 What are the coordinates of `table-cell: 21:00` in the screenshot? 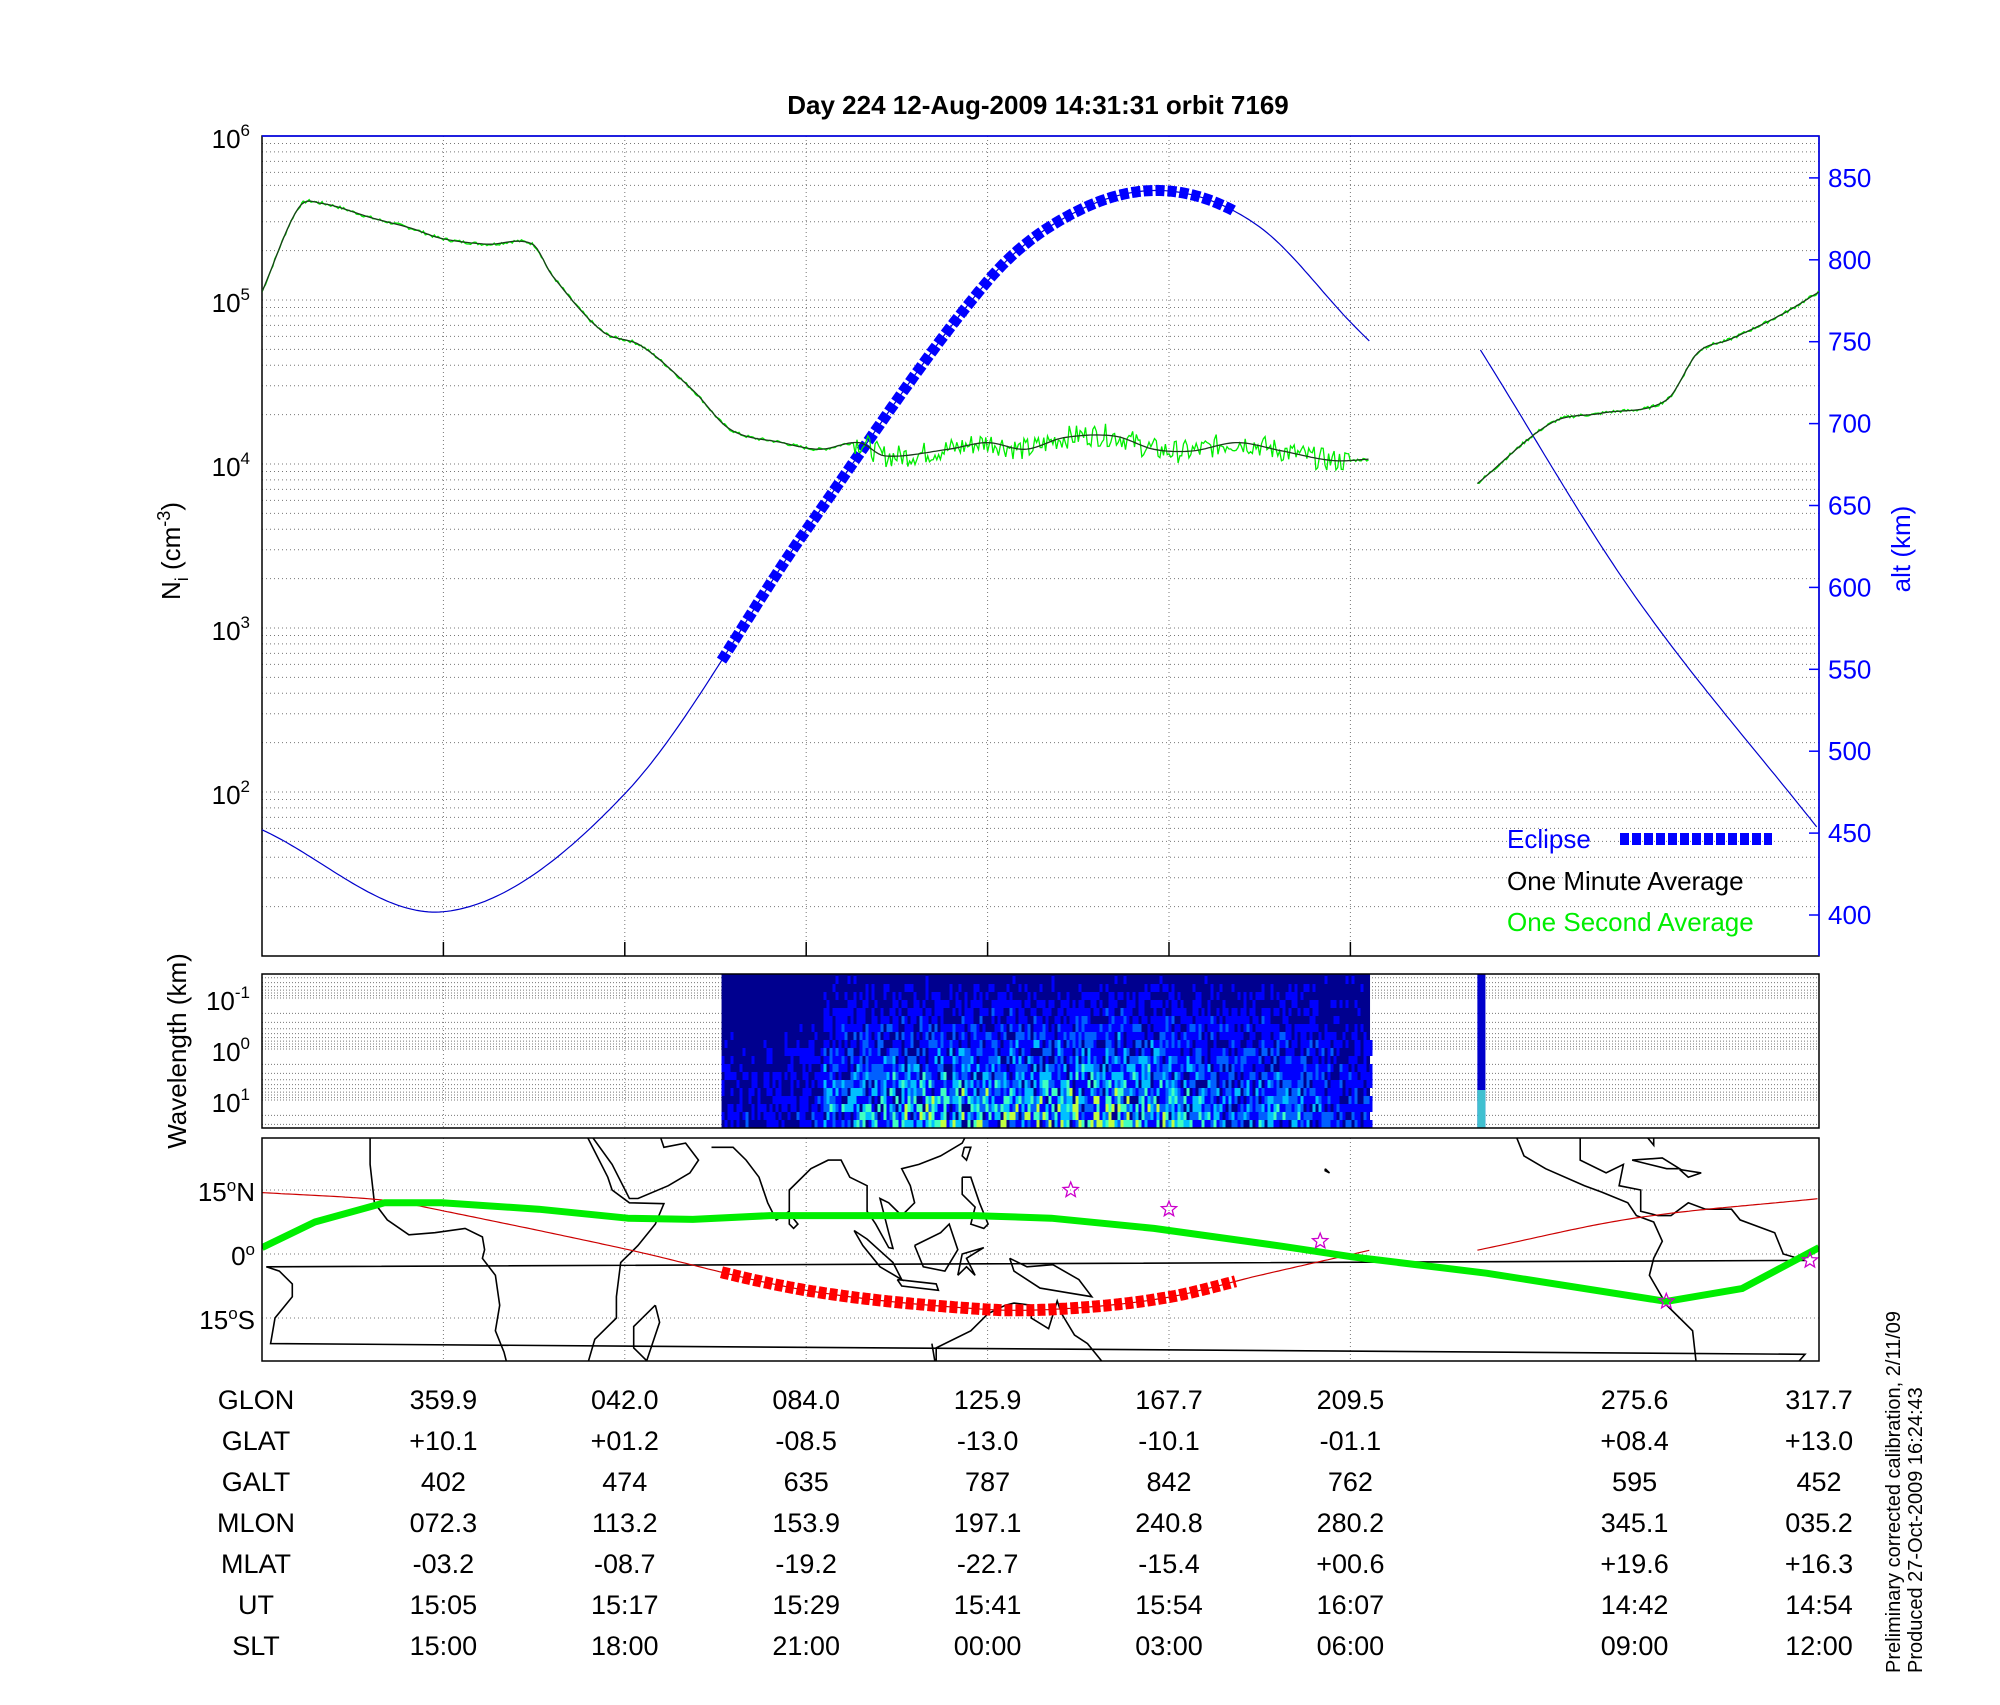 It's located at (806, 1646).